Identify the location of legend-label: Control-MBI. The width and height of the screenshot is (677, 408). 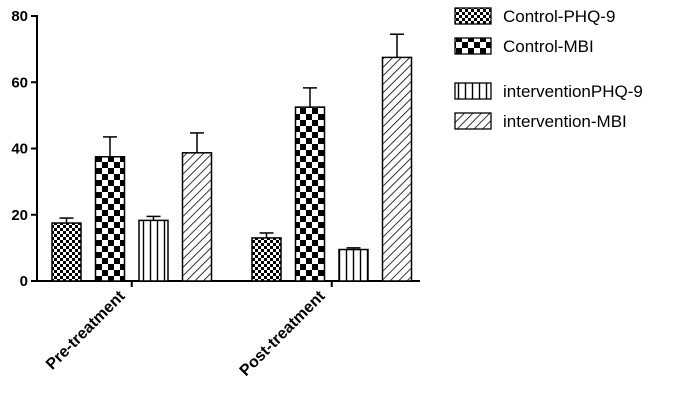
(548, 46).